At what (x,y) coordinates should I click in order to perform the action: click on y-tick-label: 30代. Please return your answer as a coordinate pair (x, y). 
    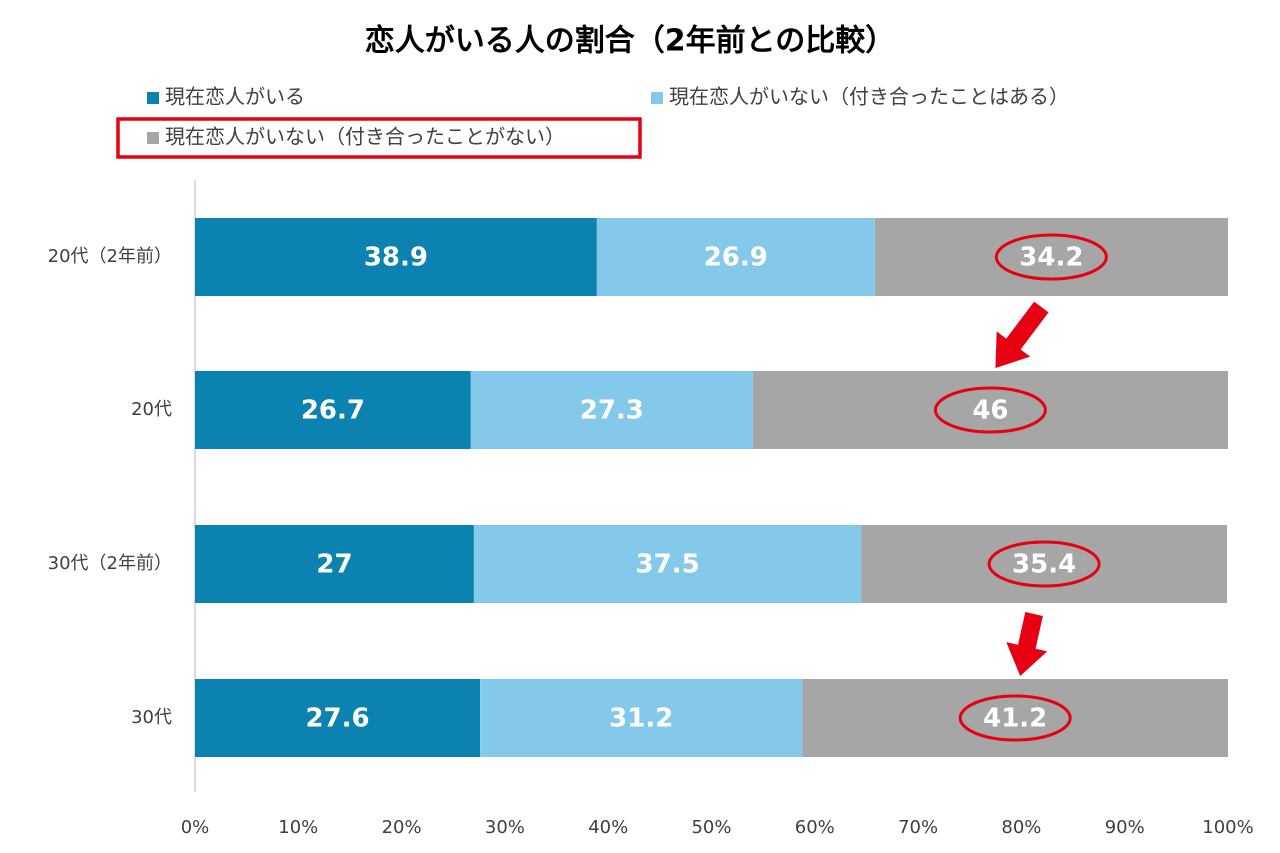
    Looking at the image, I should click on (151, 717).